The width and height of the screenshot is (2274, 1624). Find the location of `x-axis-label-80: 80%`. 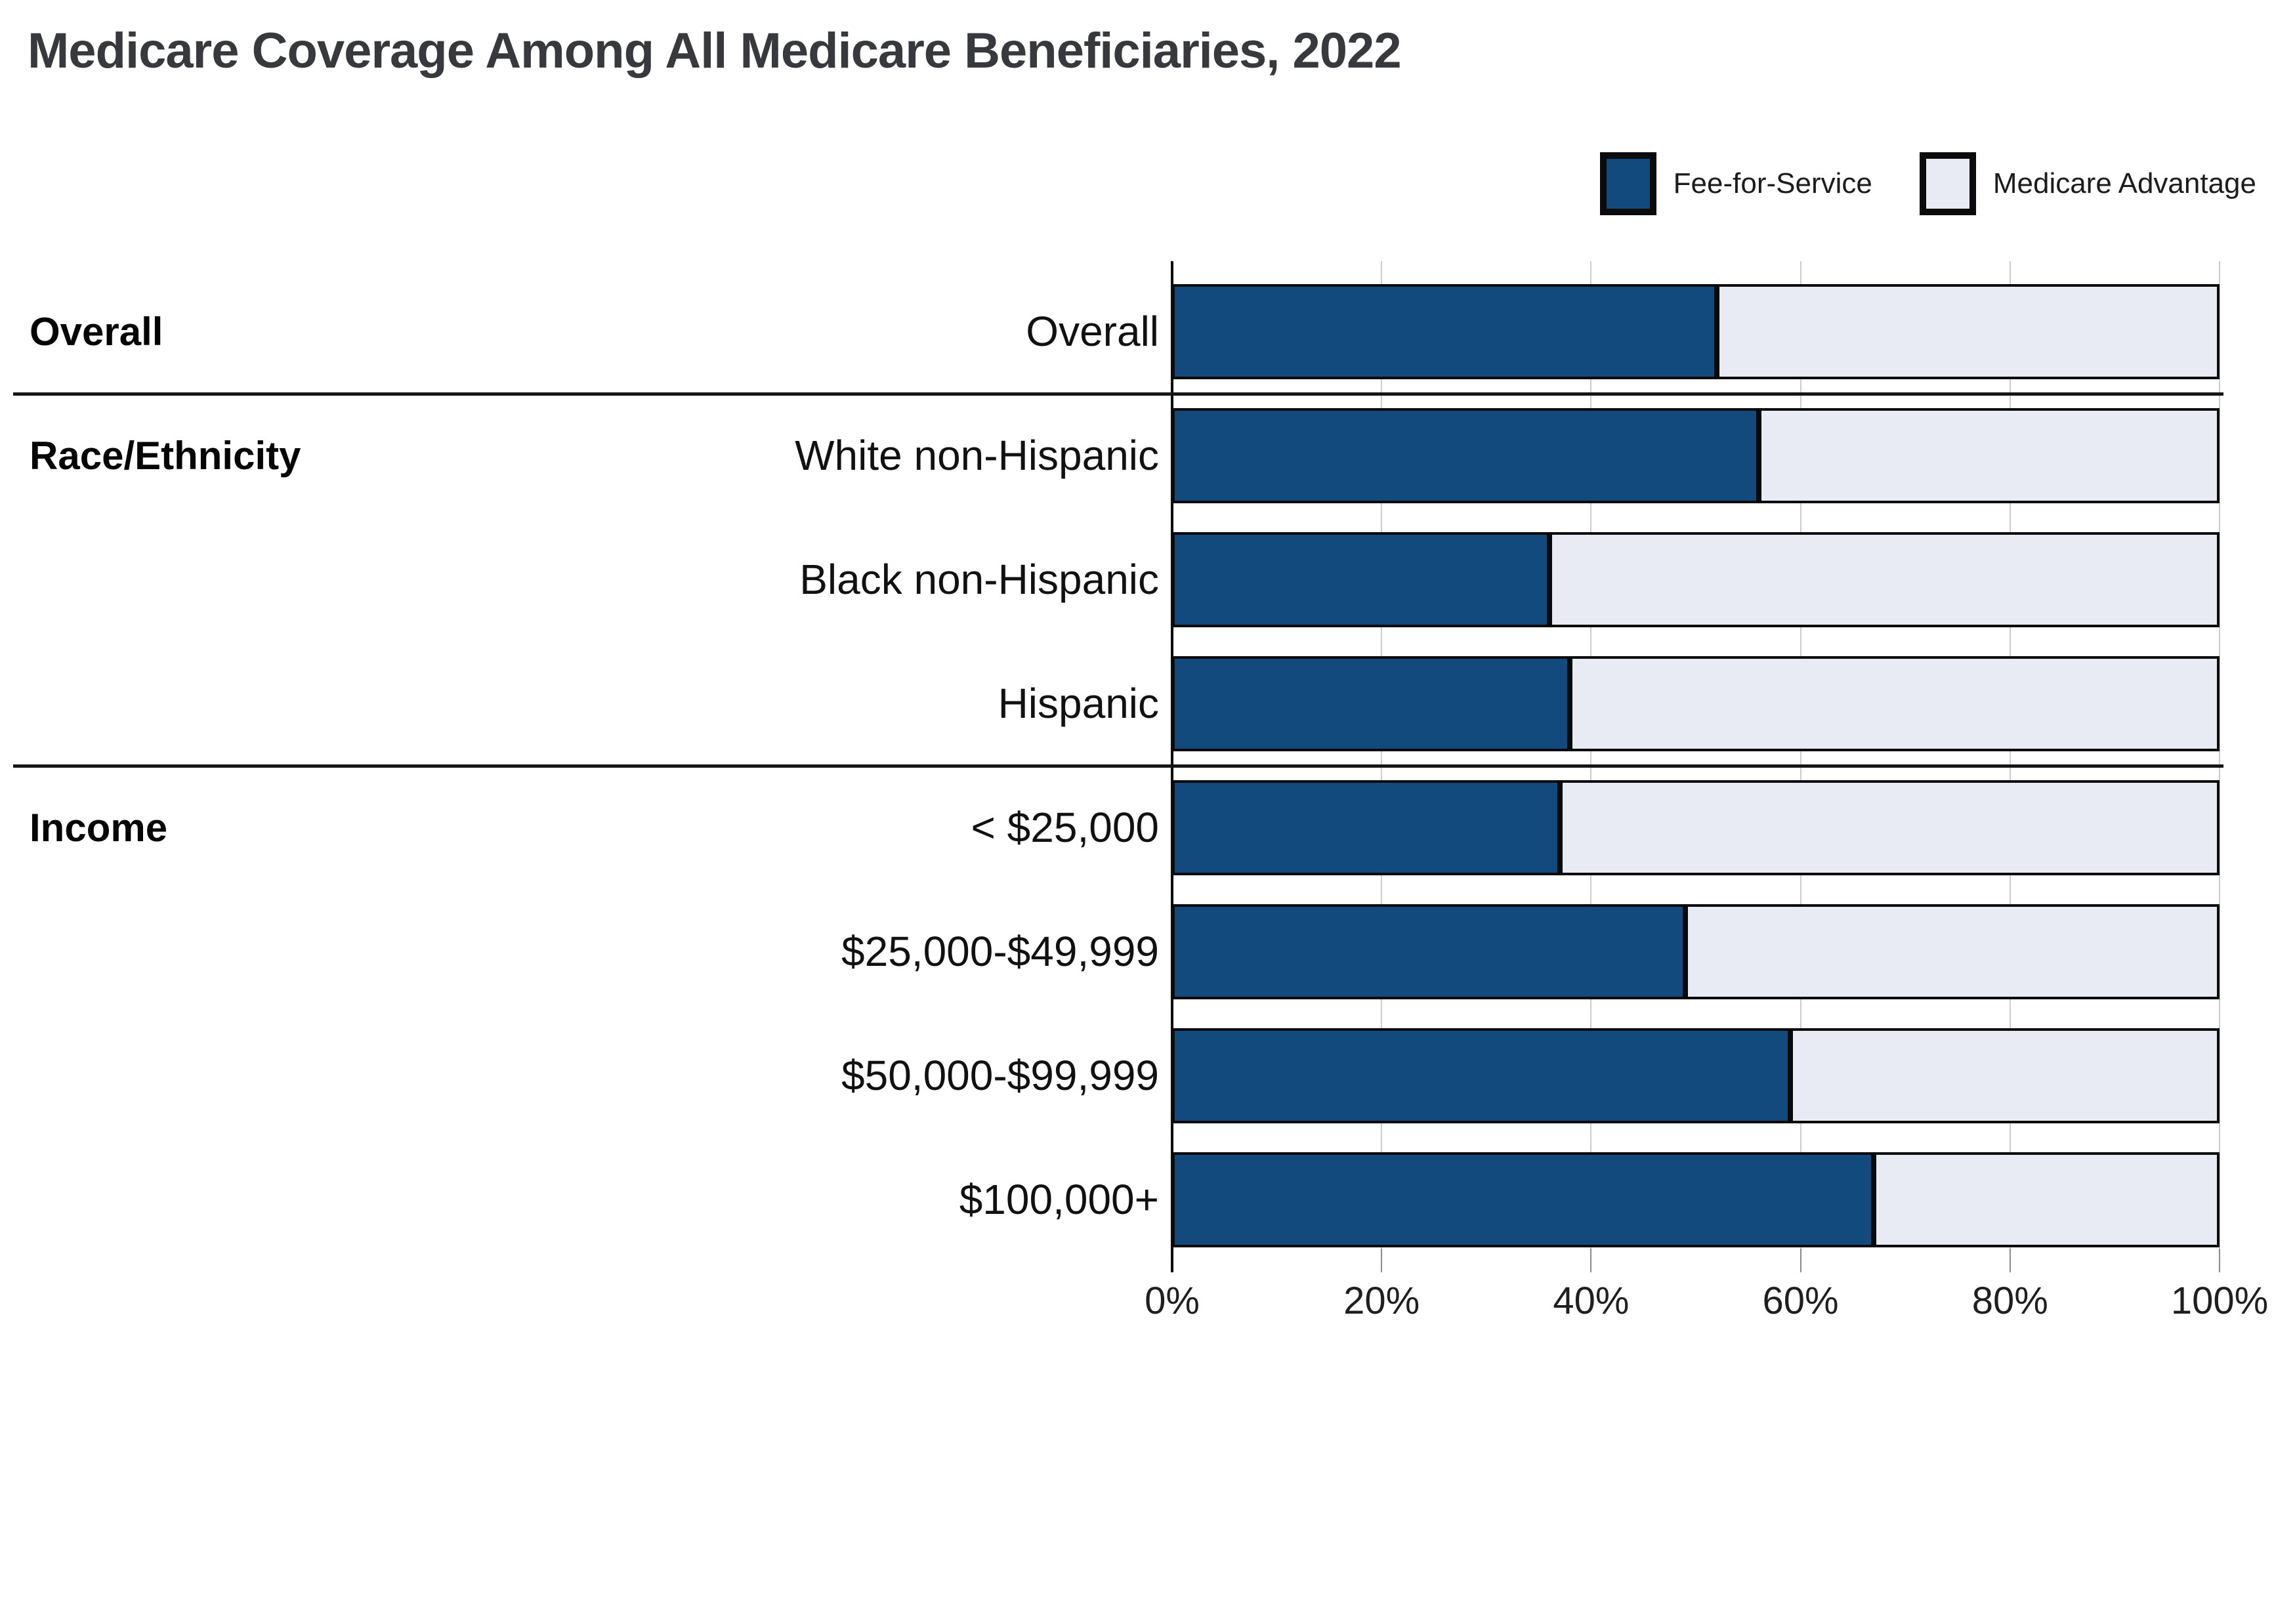

x-axis-label-80: 80% is located at coordinates (2009, 1301).